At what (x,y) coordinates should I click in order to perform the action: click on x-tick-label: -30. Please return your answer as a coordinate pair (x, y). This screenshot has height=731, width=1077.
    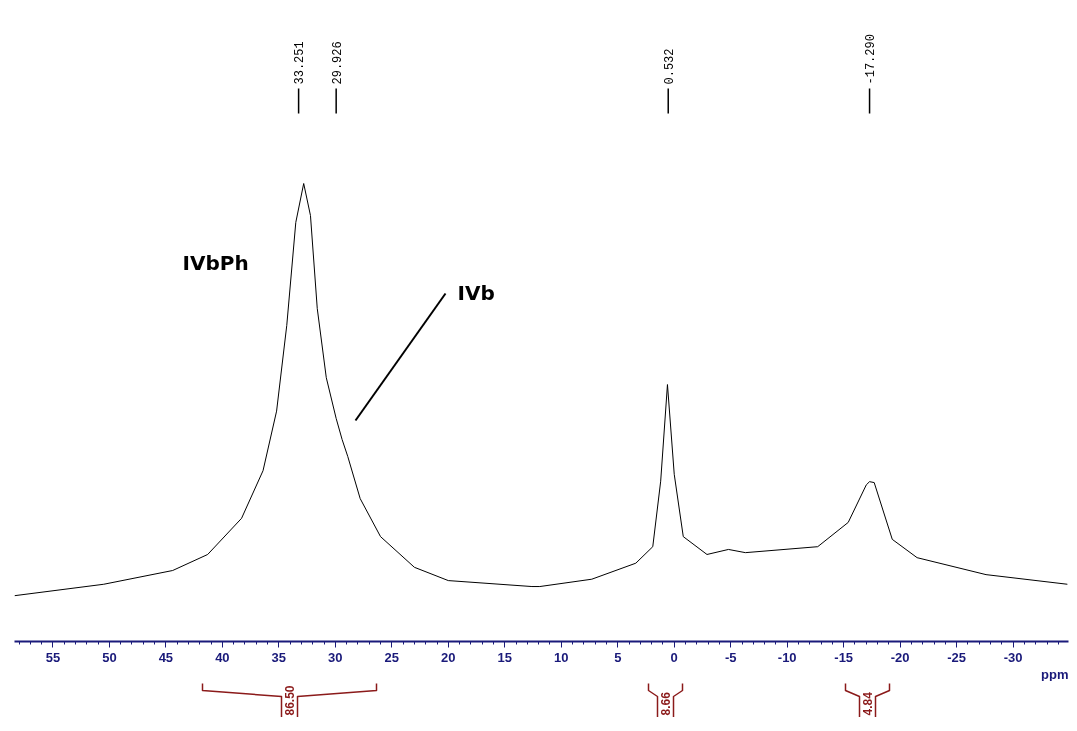
    Looking at the image, I should click on (1013, 657).